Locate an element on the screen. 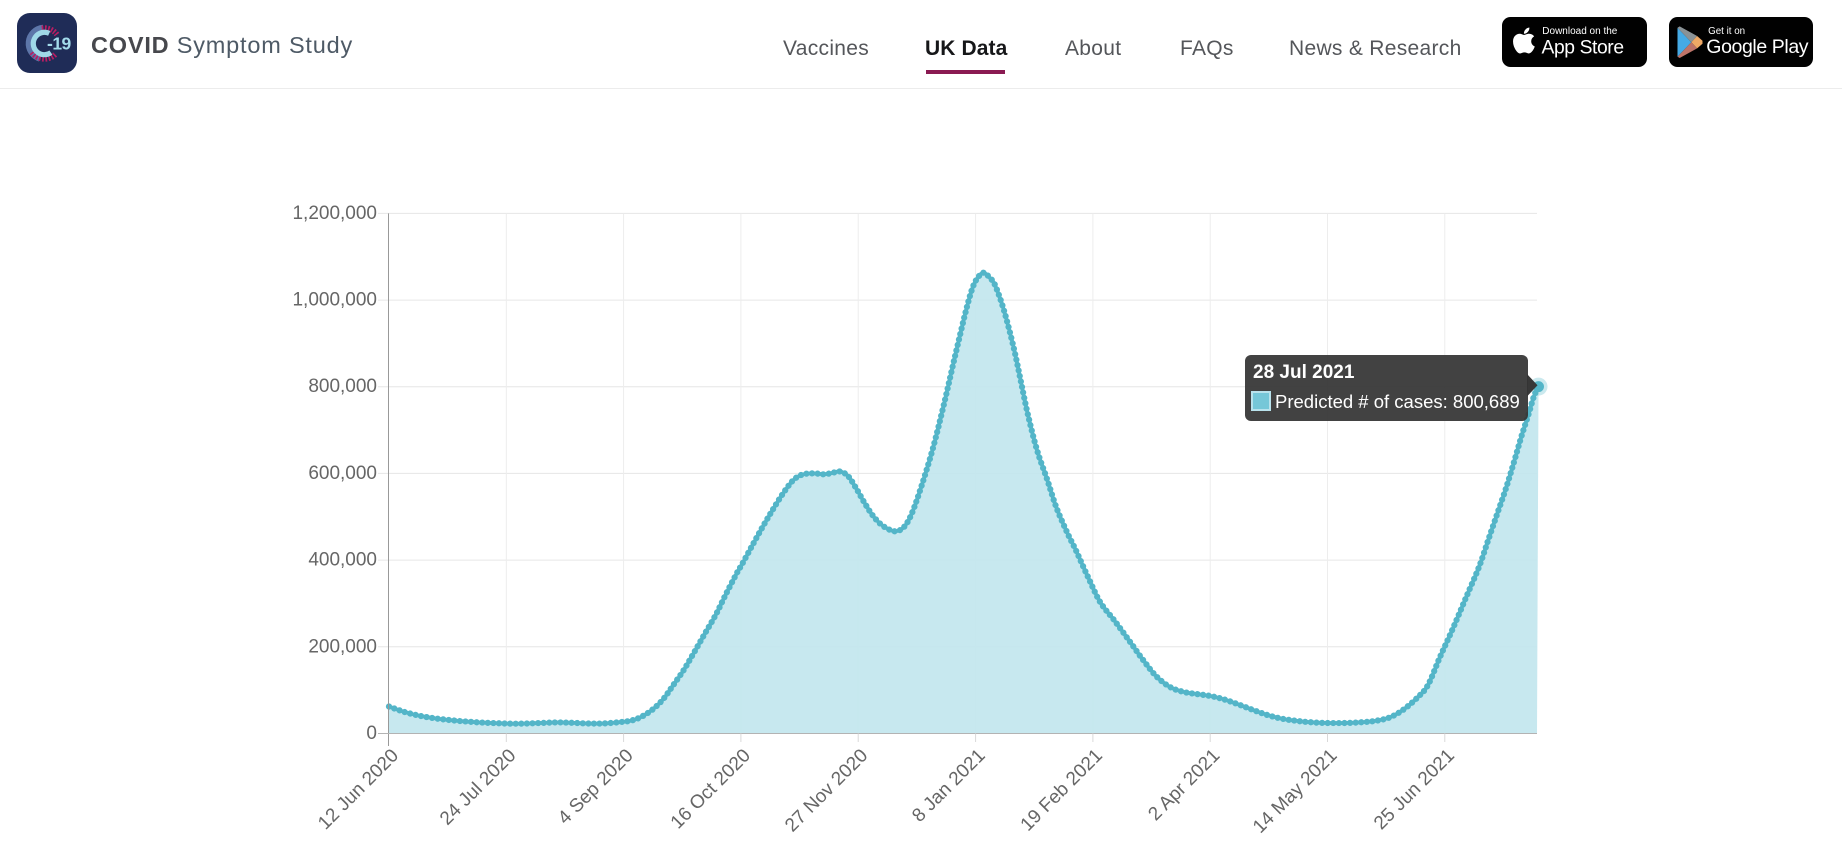 This screenshot has width=1842, height=846. svg-text: 27 Nov 2020 is located at coordinates (826, 790).